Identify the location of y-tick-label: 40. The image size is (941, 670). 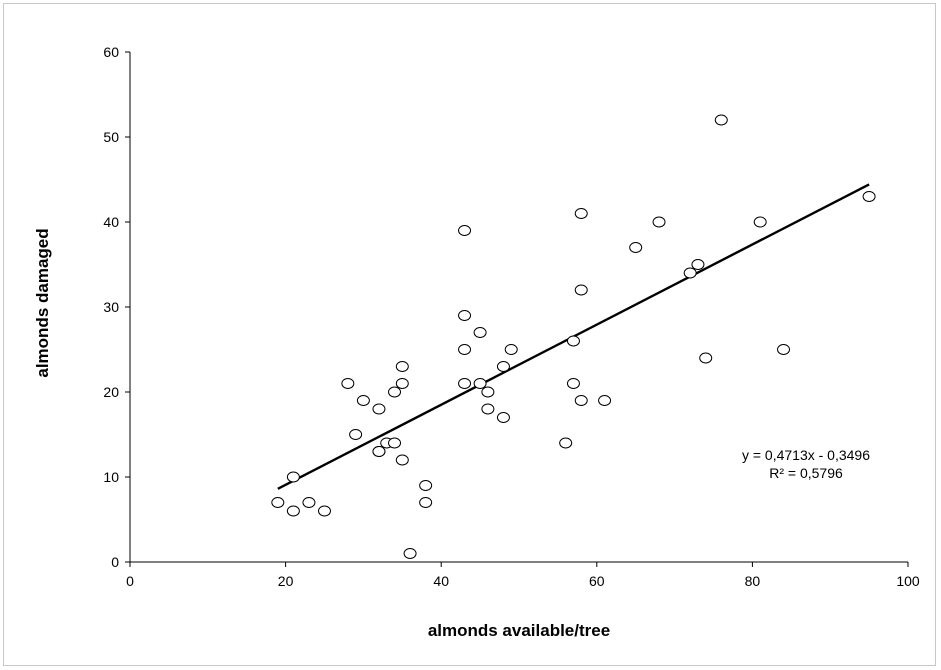
(111, 222).